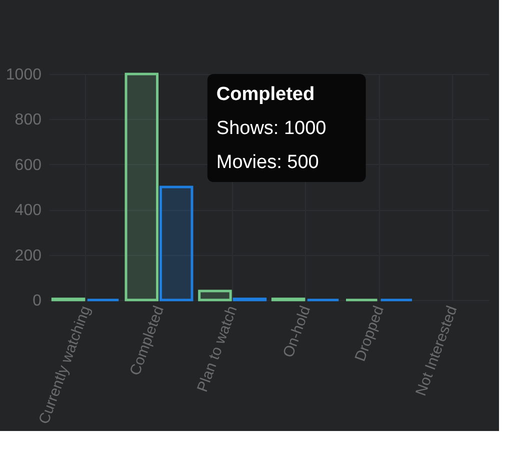  I want to click on y-tick-label: 800, so click(28, 120).